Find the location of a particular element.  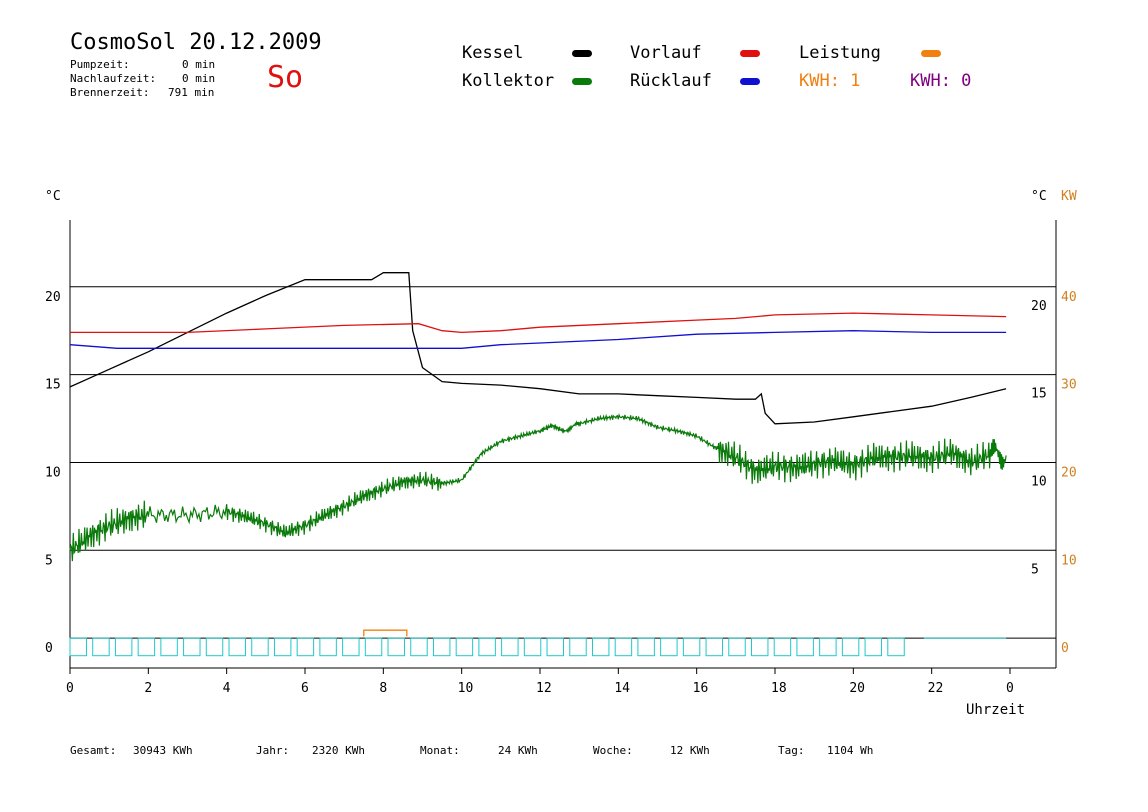

x-tick-label: 20 is located at coordinates (857, 688).